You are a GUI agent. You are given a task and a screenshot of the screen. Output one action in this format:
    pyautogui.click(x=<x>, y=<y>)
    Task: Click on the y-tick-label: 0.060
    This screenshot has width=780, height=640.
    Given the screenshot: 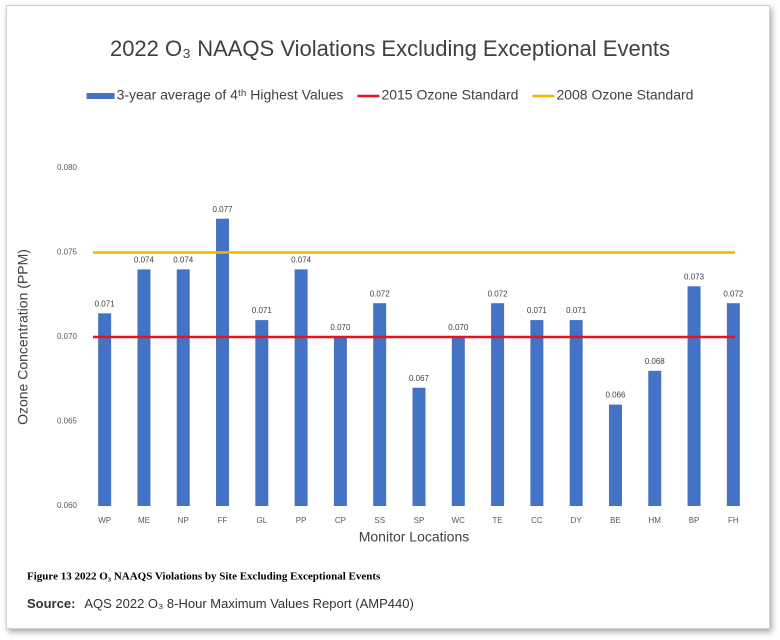 What is the action you would take?
    pyautogui.click(x=67, y=505)
    